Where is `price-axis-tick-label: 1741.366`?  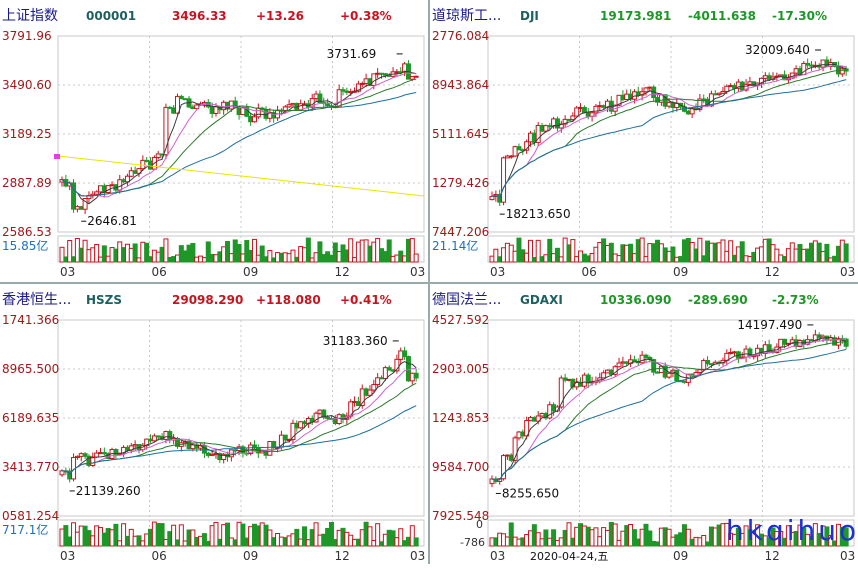 price-axis-tick-label: 1741.366 is located at coordinates (30, 320).